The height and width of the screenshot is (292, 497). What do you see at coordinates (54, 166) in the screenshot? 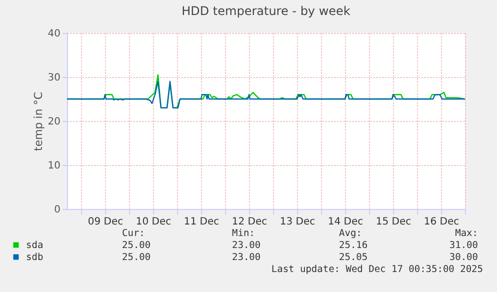
I see `y-tick-label: 10` at bounding box center [54, 166].